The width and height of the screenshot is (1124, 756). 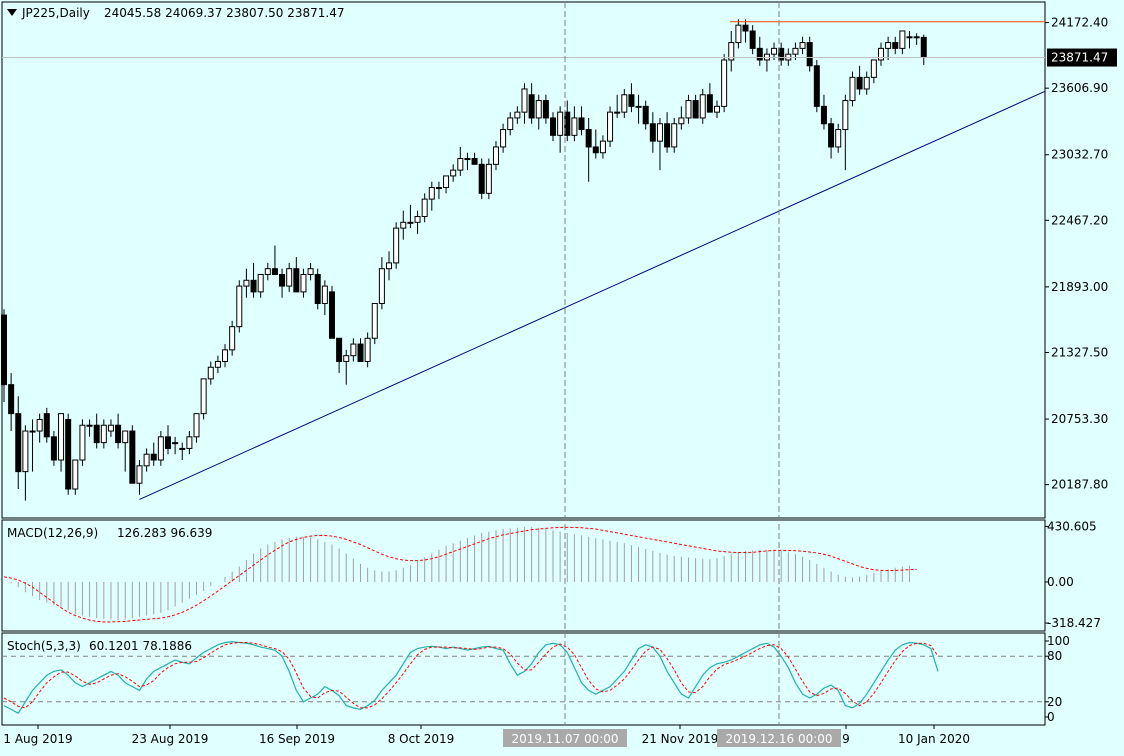 What do you see at coordinates (12, 12) in the screenshot?
I see `chart-dropdown-icon` at bounding box center [12, 12].